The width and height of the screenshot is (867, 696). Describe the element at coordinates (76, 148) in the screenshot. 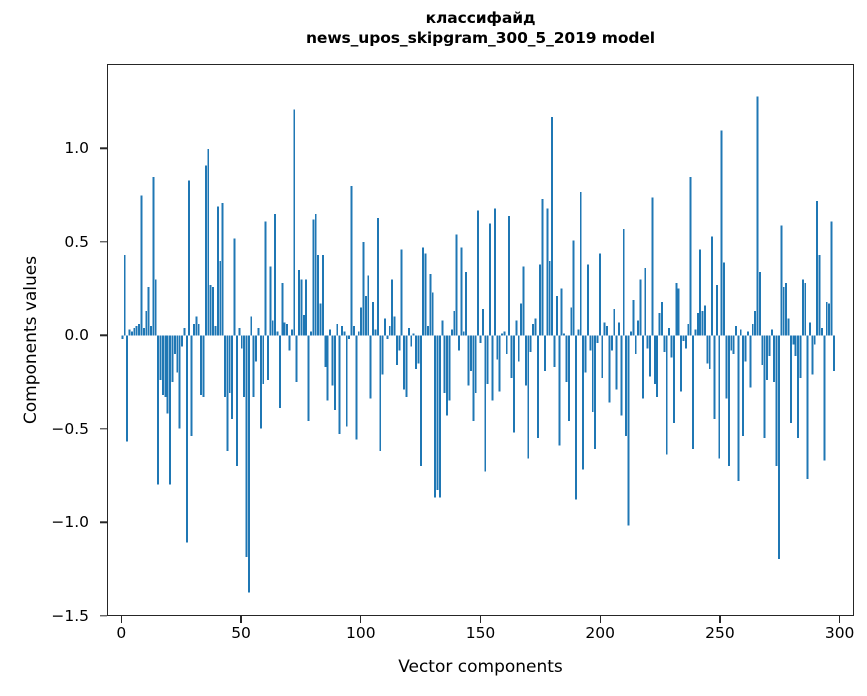

I see `y-ticklabel: 1.0` at that location.